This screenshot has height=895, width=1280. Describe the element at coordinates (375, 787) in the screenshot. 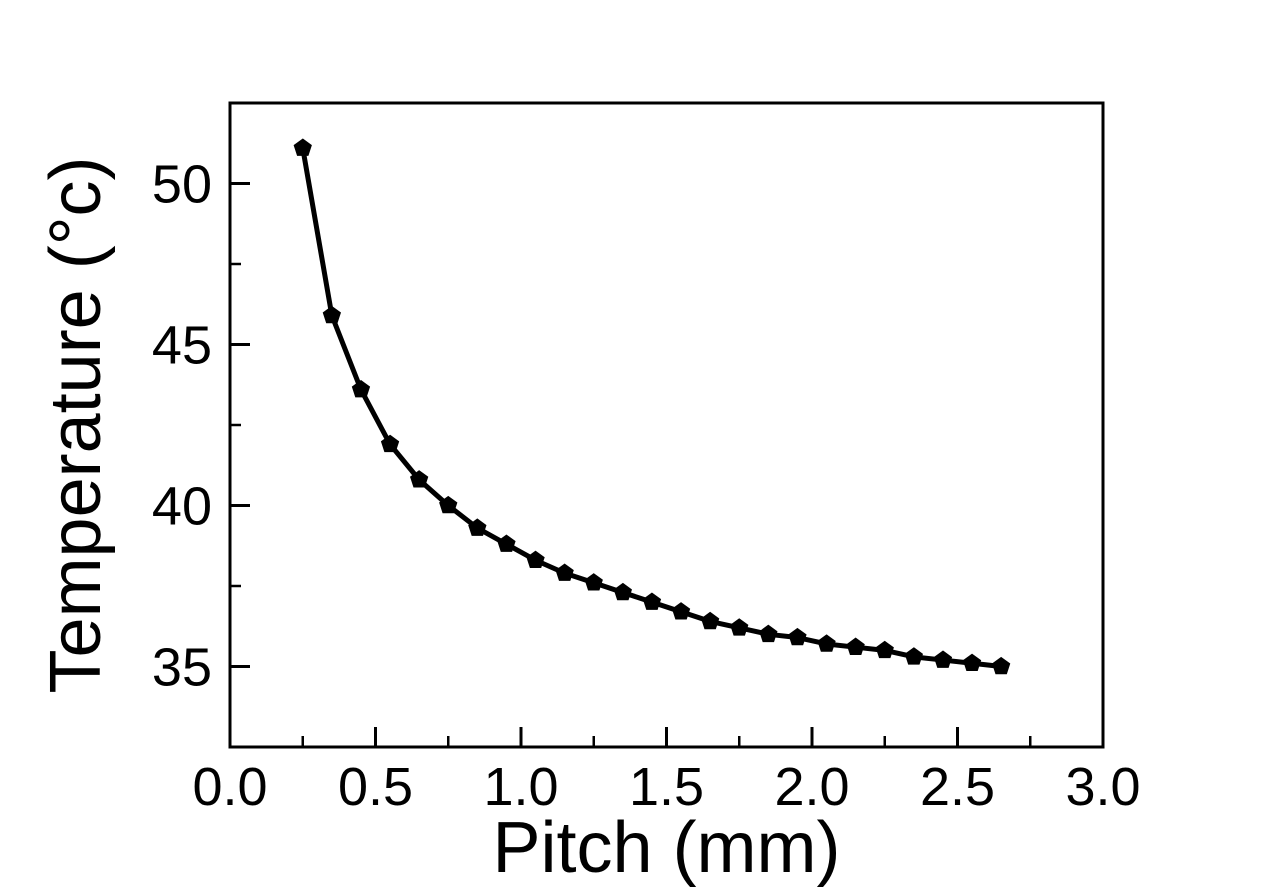

I see `x-tick-label: 0.5` at that location.